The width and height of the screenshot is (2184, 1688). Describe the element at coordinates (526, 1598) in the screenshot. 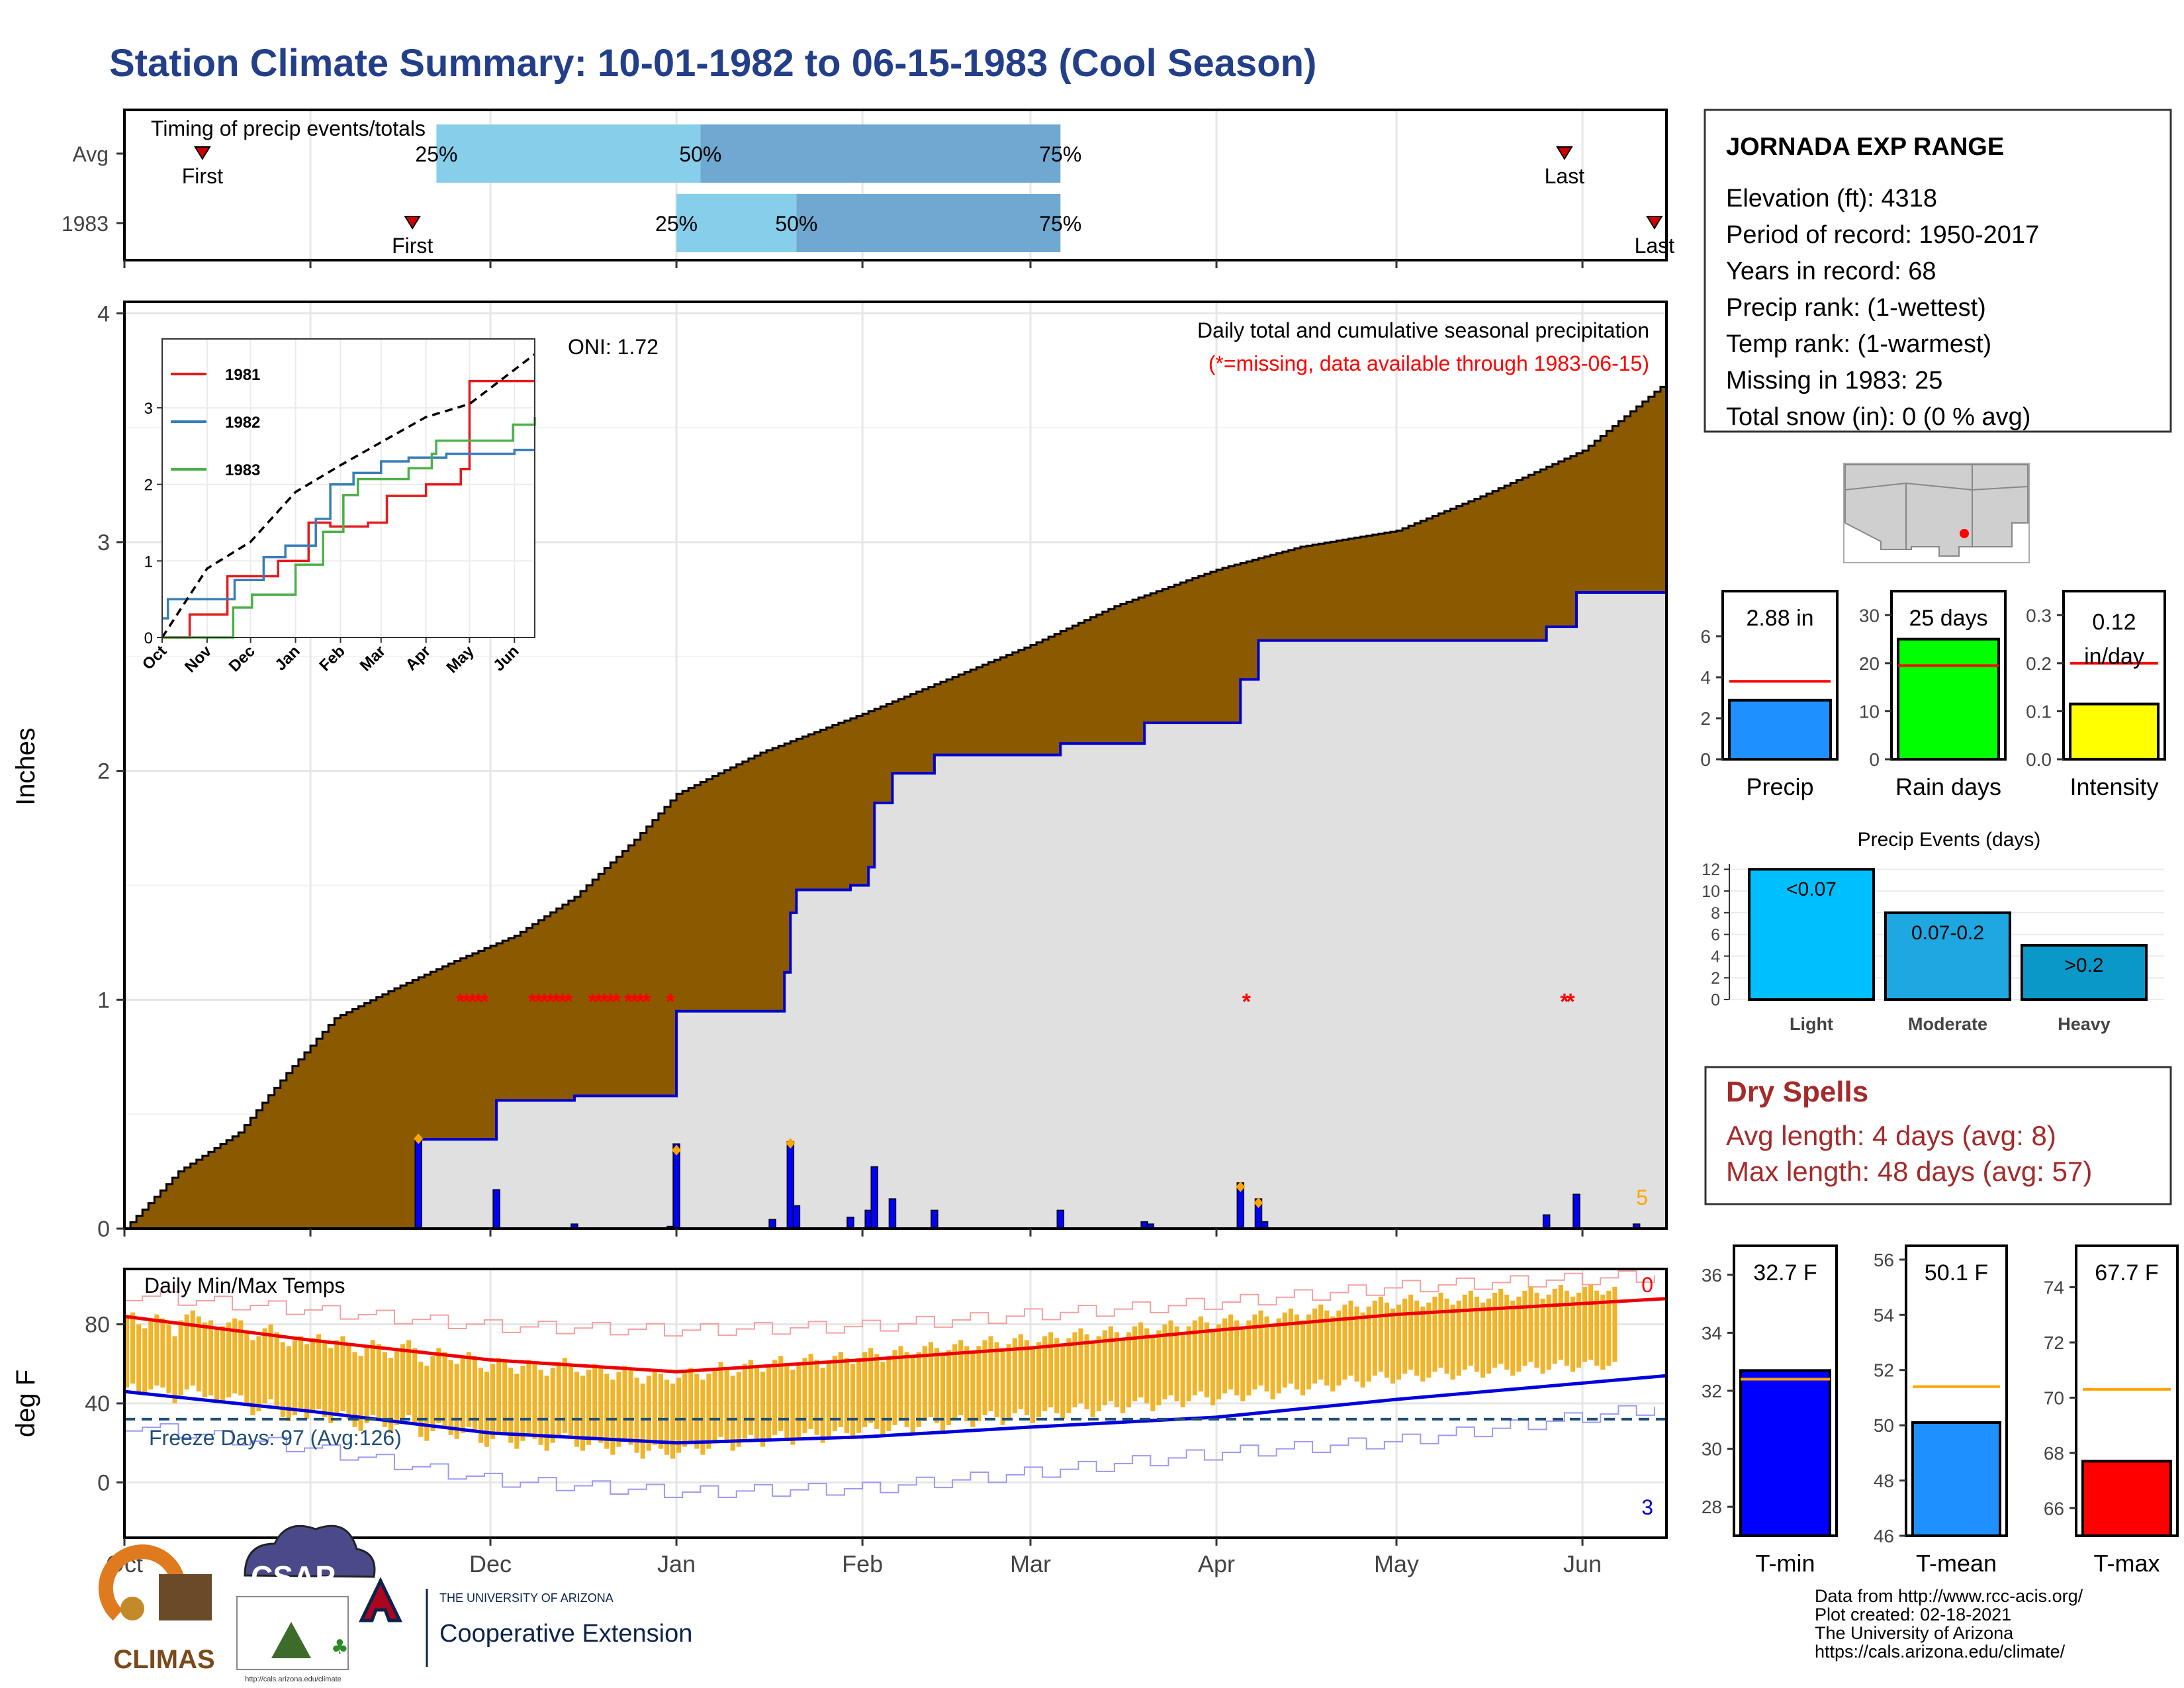

I see `ua-small-text: THE UNIVERSITY OF ARIZONA` at that location.